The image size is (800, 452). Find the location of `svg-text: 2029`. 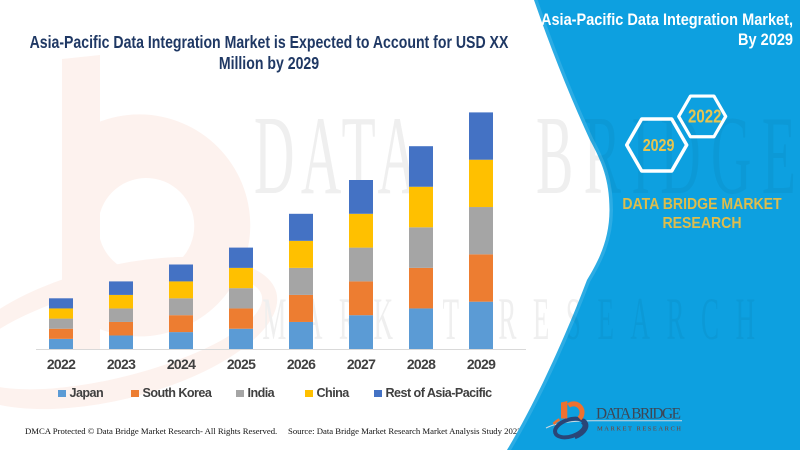

svg-text: 2029 is located at coordinates (659, 145).